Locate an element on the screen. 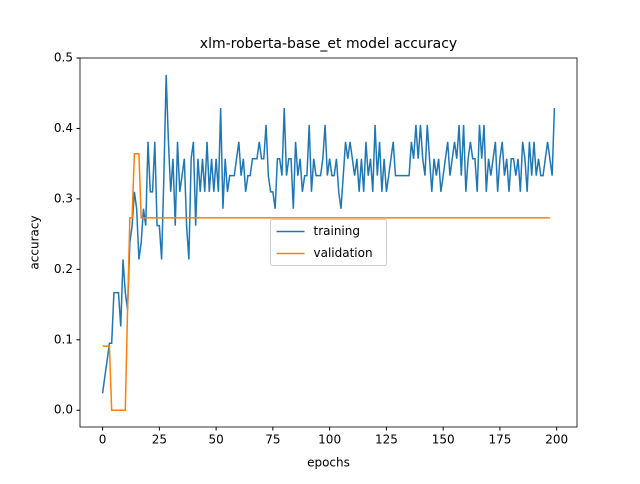 This screenshot has height=484, width=640. x-tick-label: 150 is located at coordinates (443, 440).